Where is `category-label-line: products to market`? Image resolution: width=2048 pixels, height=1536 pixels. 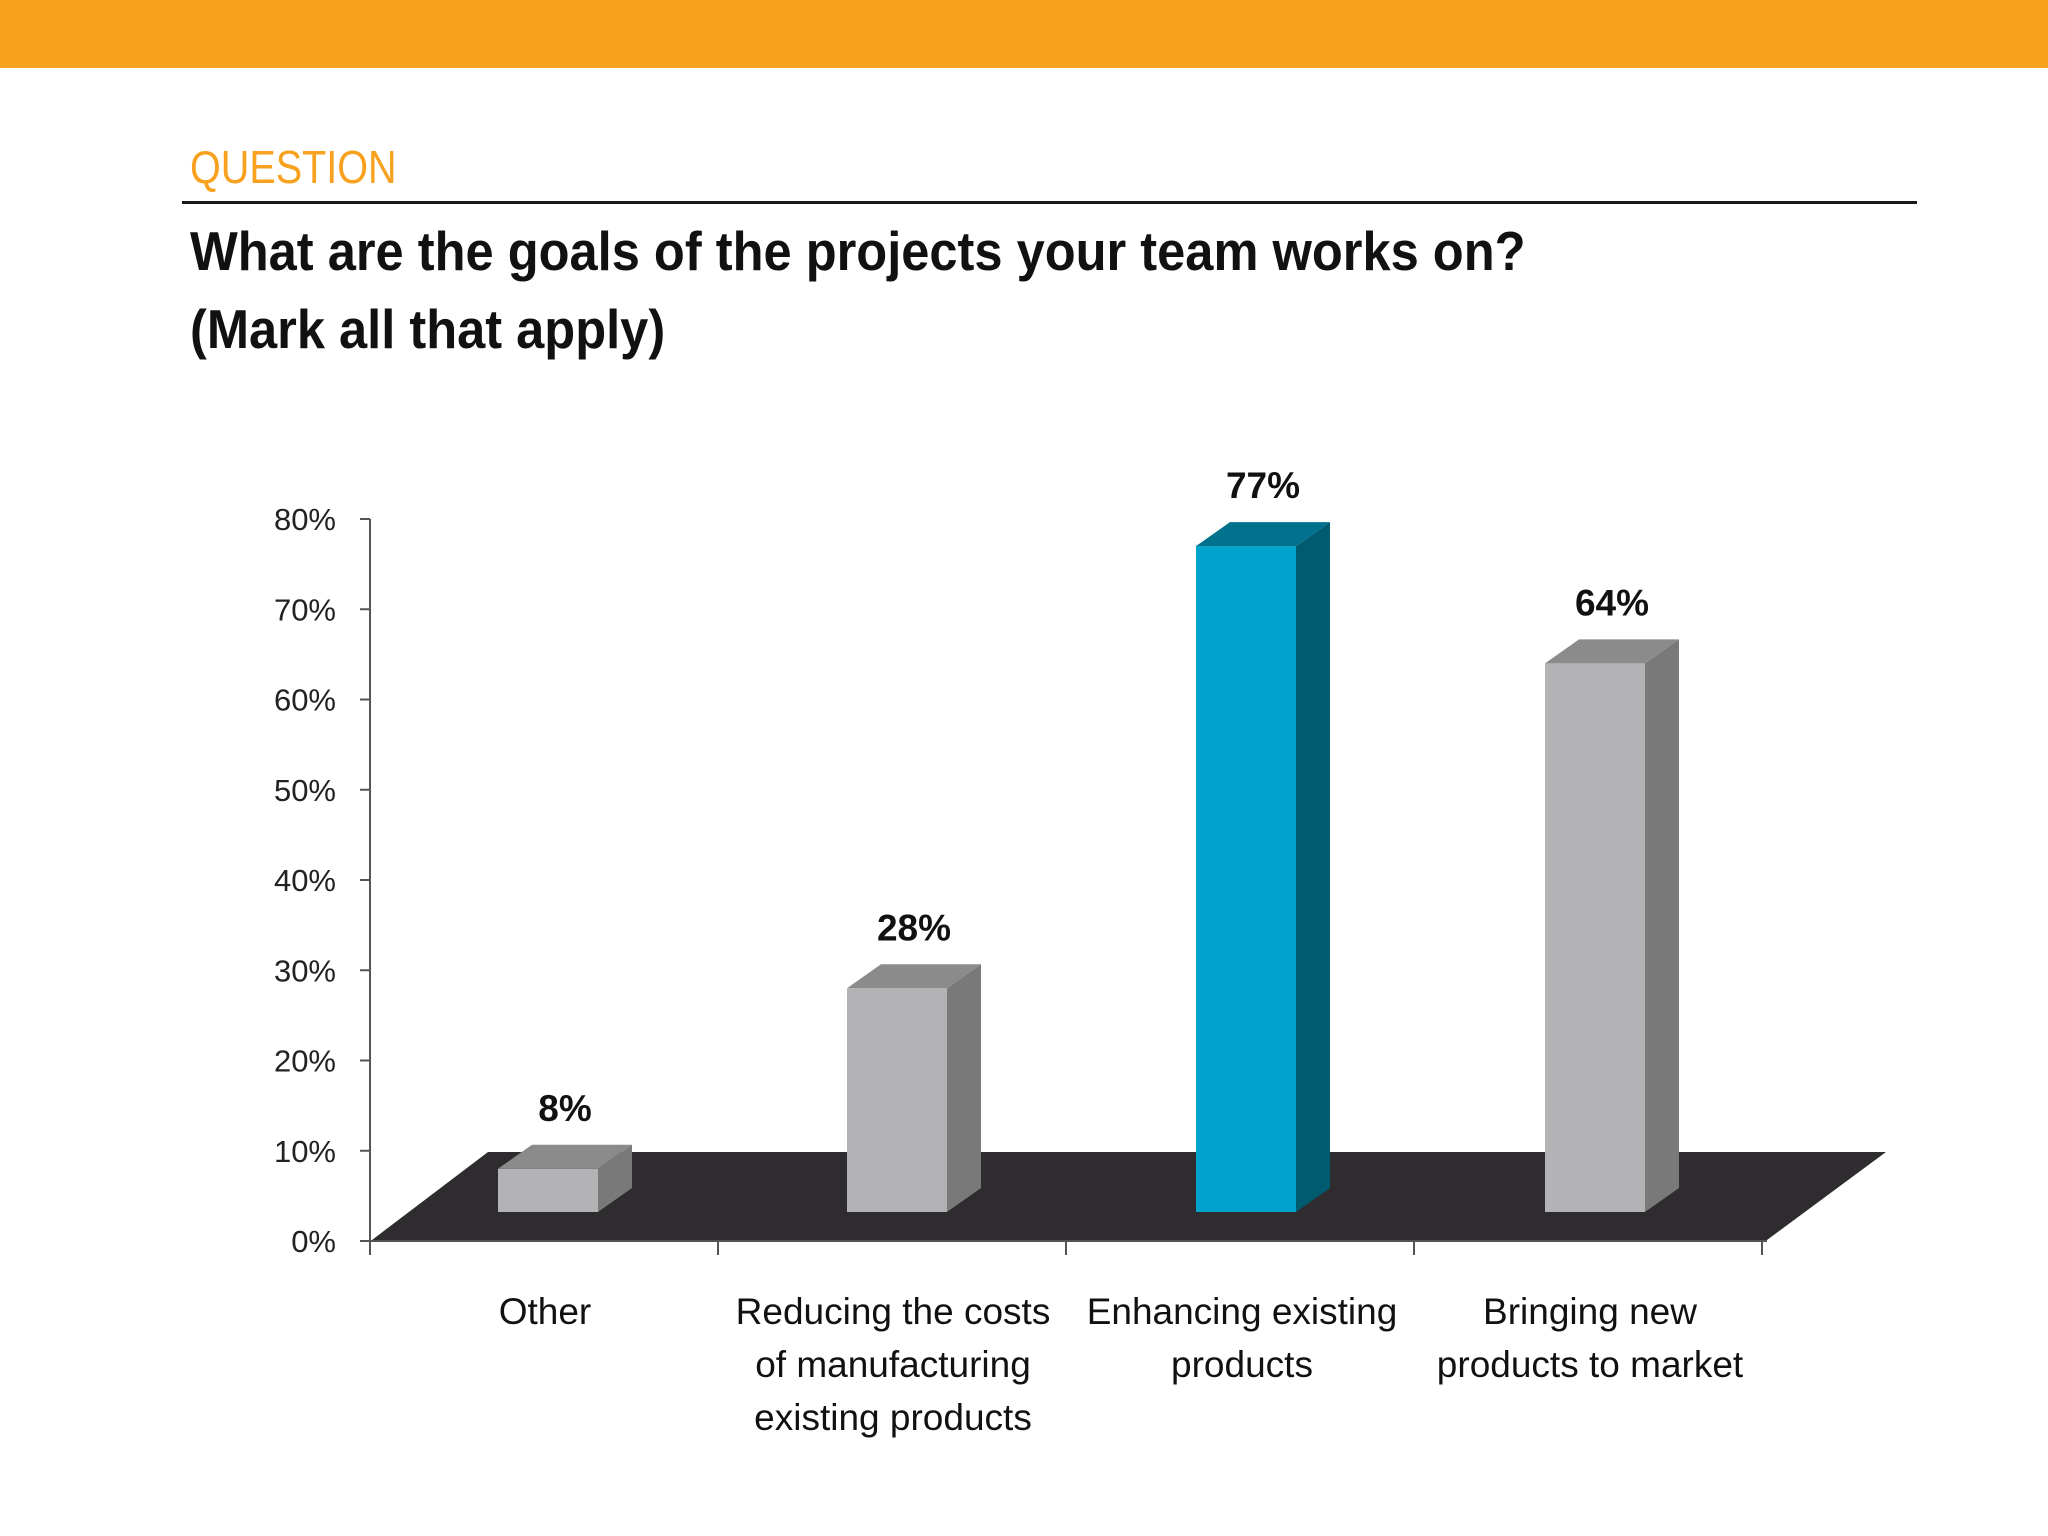 category-label-line: products to market is located at coordinates (1590, 1364).